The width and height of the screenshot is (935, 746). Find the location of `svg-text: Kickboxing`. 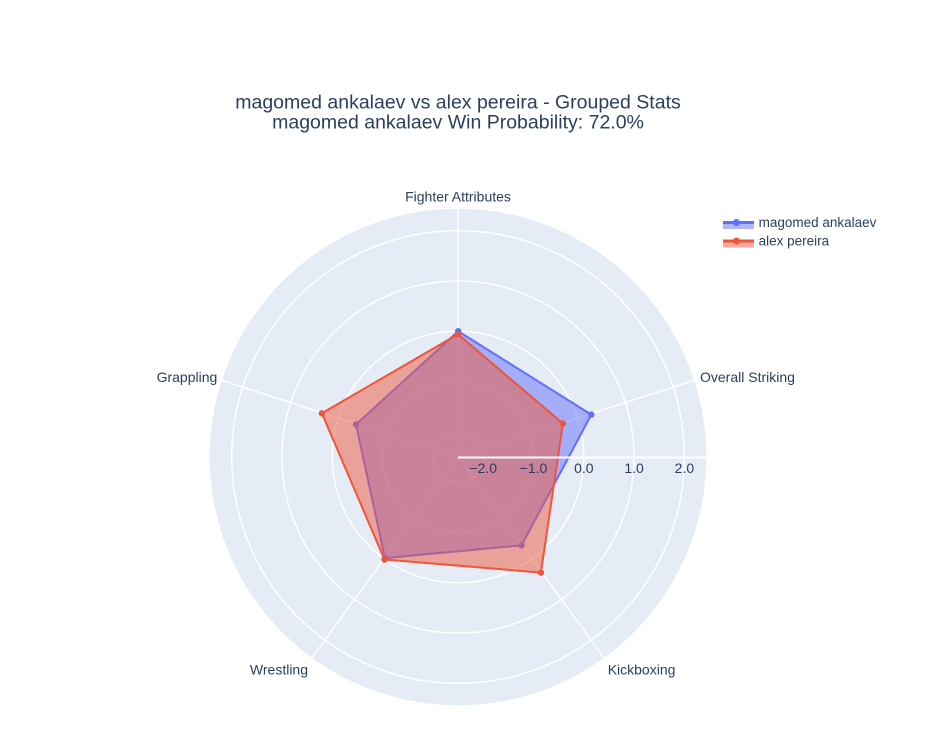

svg-text: Kickboxing is located at coordinates (642, 670).